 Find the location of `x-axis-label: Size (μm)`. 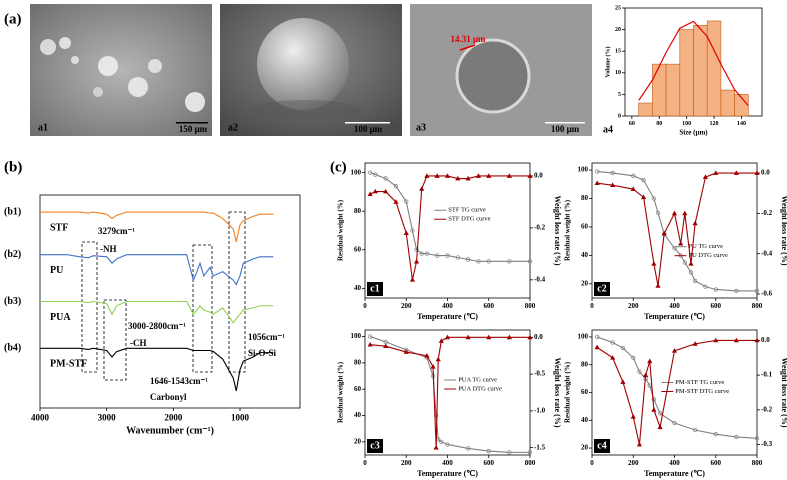

x-axis-label: Size (μm) is located at coordinates (693, 133).